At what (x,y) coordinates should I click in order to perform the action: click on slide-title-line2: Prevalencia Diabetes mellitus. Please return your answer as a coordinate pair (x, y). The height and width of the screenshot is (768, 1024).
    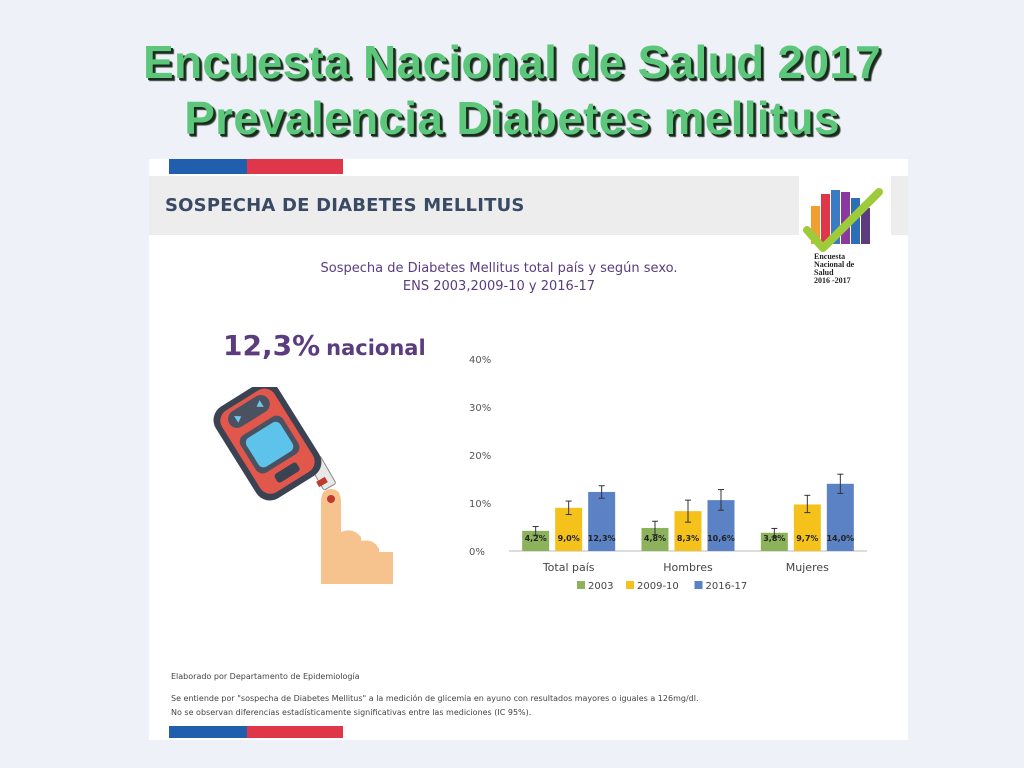
    Looking at the image, I should click on (512, 118).